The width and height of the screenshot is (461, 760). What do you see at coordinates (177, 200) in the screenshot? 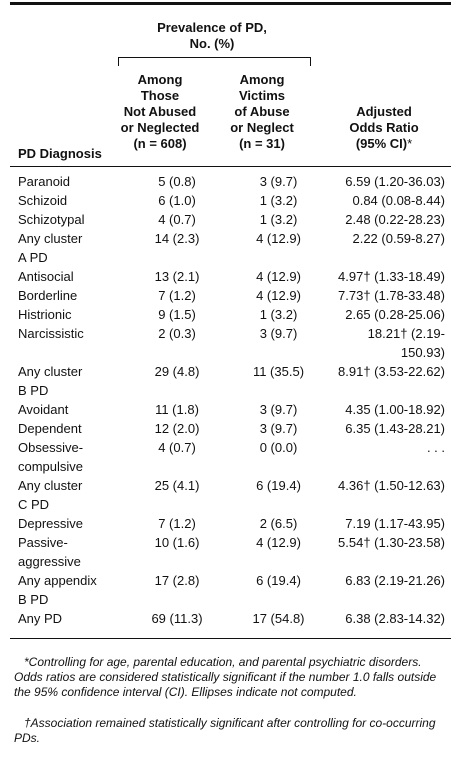
I see `not-abused-cell: 6 (1.0)` at bounding box center [177, 200].